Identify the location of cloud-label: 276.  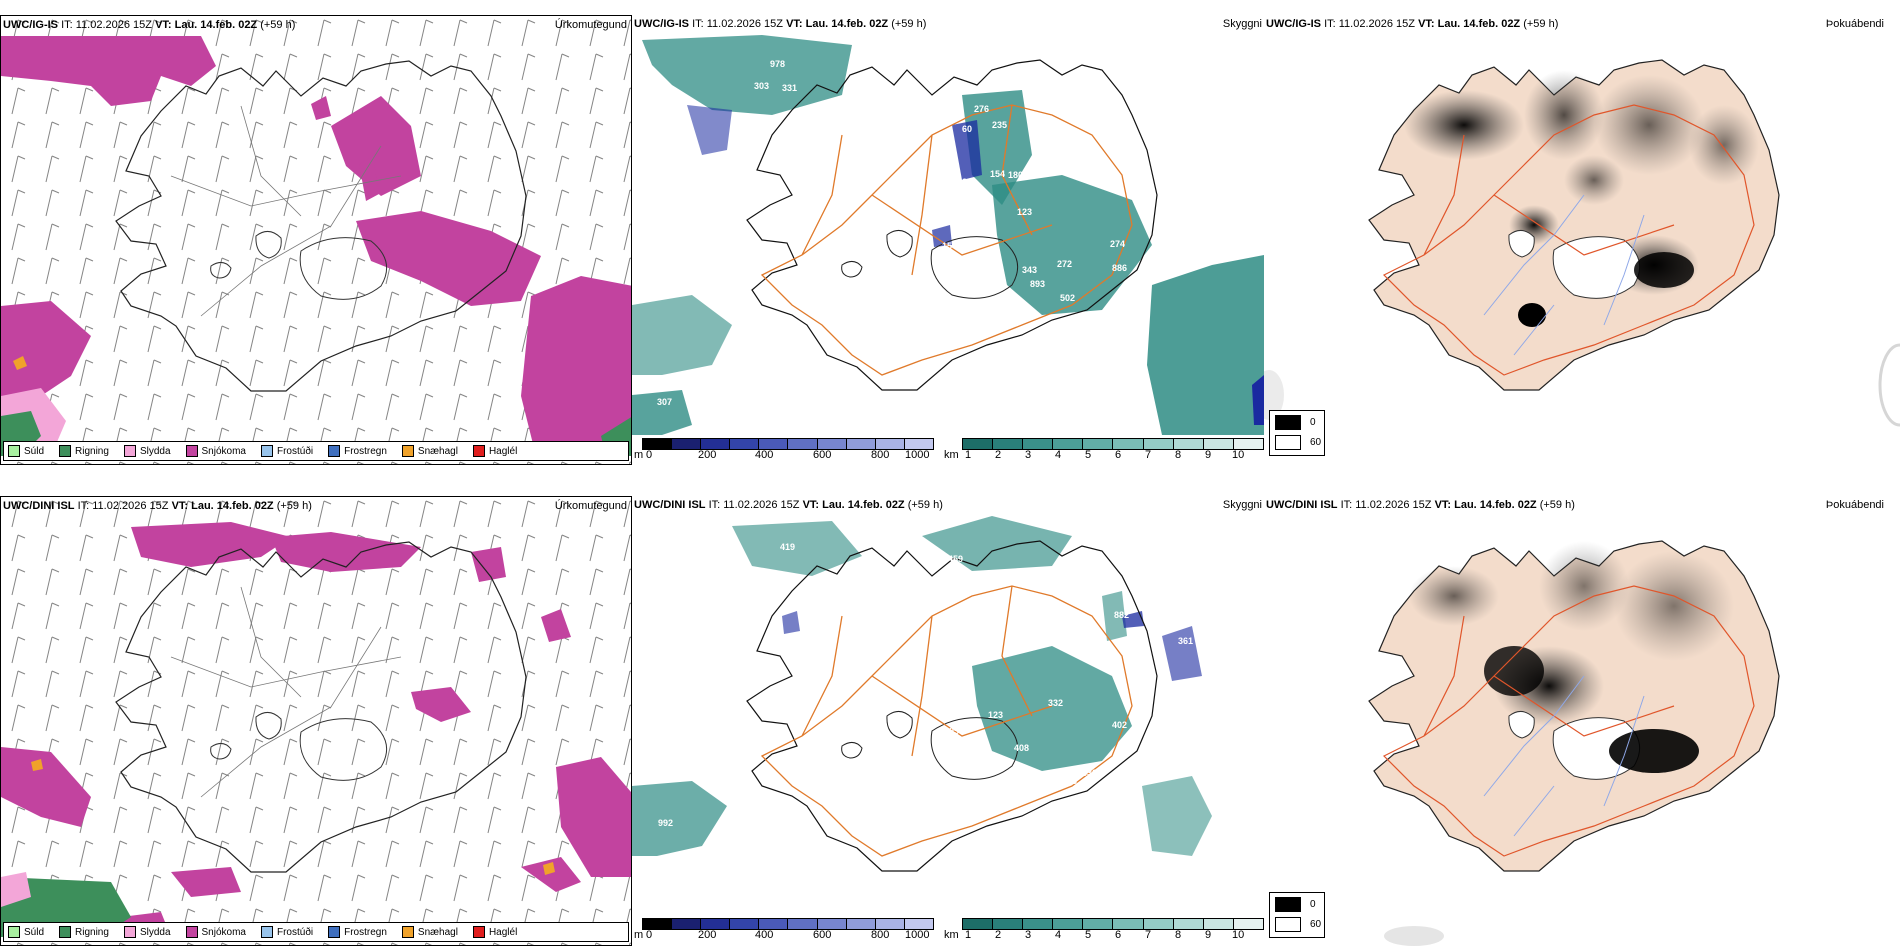
(981, 109).